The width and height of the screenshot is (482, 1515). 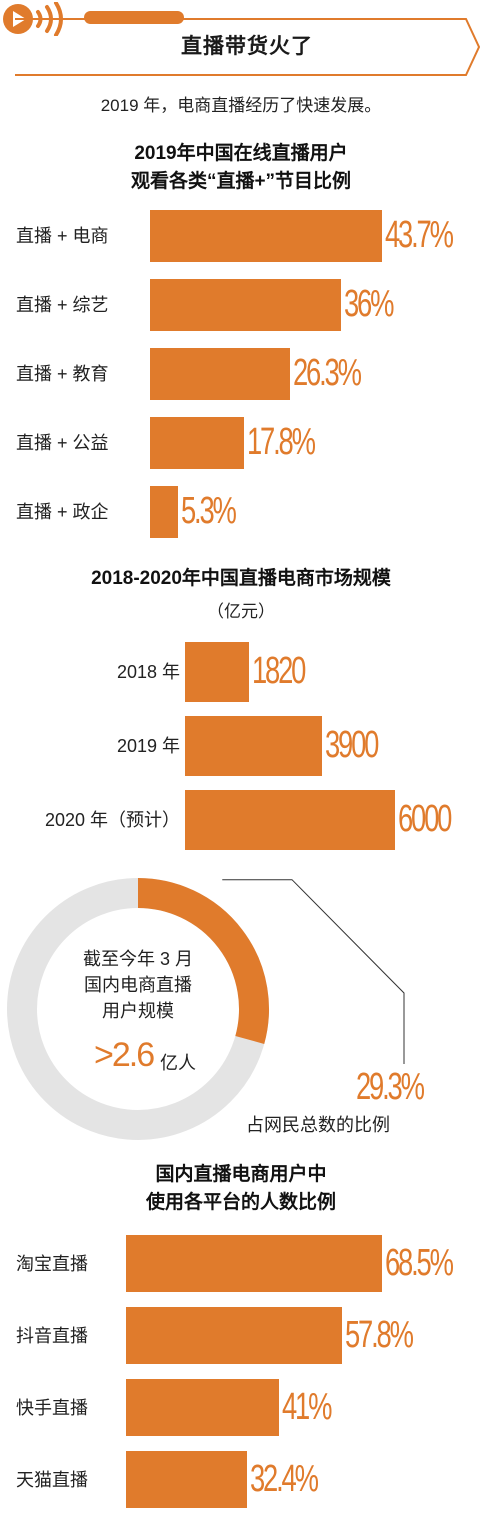 I want to click on donut-center-text: 截至今年 3 月 国内电商直播 用户规模, so click(x=138, y=985).